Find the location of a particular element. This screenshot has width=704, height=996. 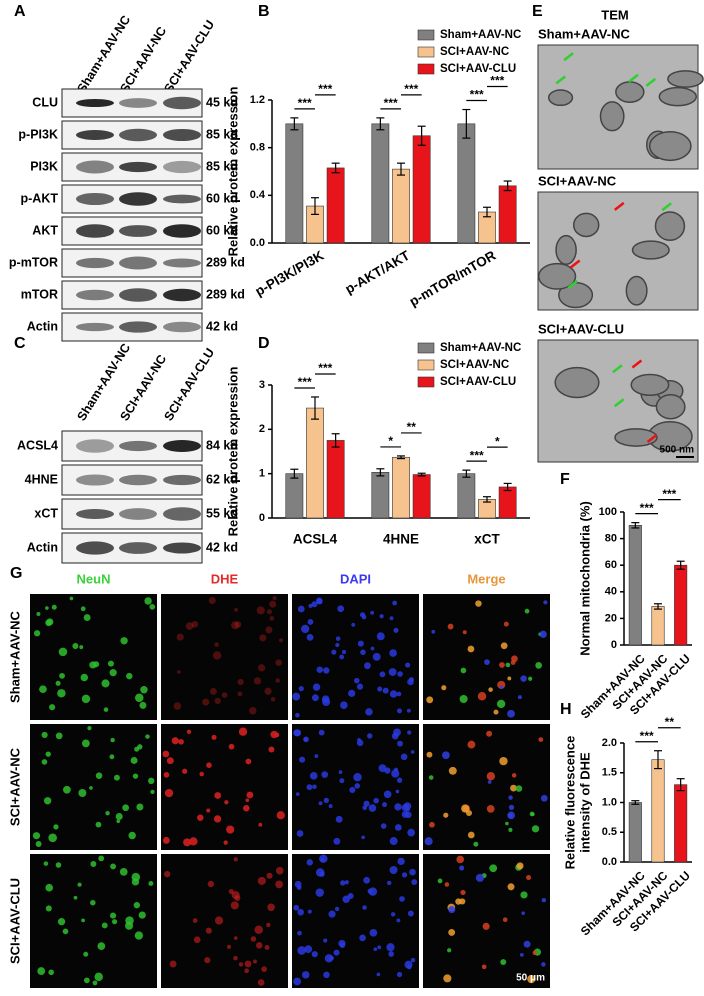

significance-label: *** is located at coordinates (325, 368).